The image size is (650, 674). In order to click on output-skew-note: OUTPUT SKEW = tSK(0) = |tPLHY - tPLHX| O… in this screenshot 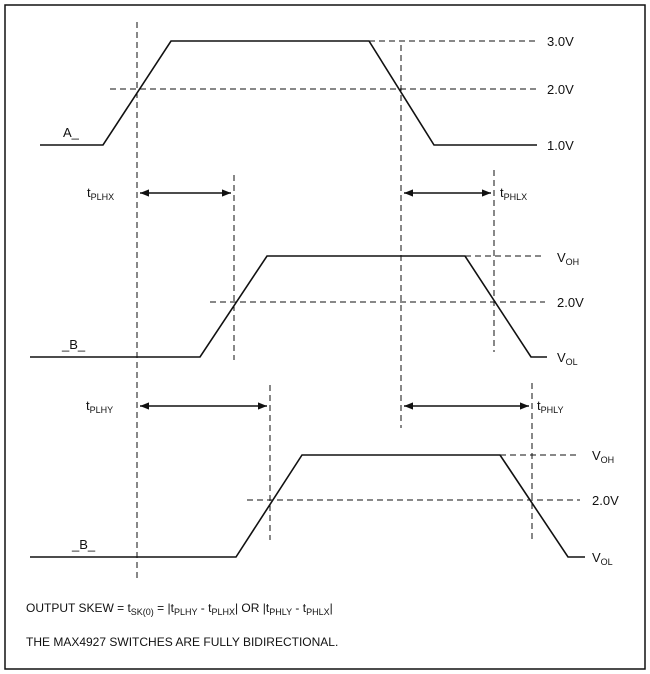, I will do `click(179, 609)`.